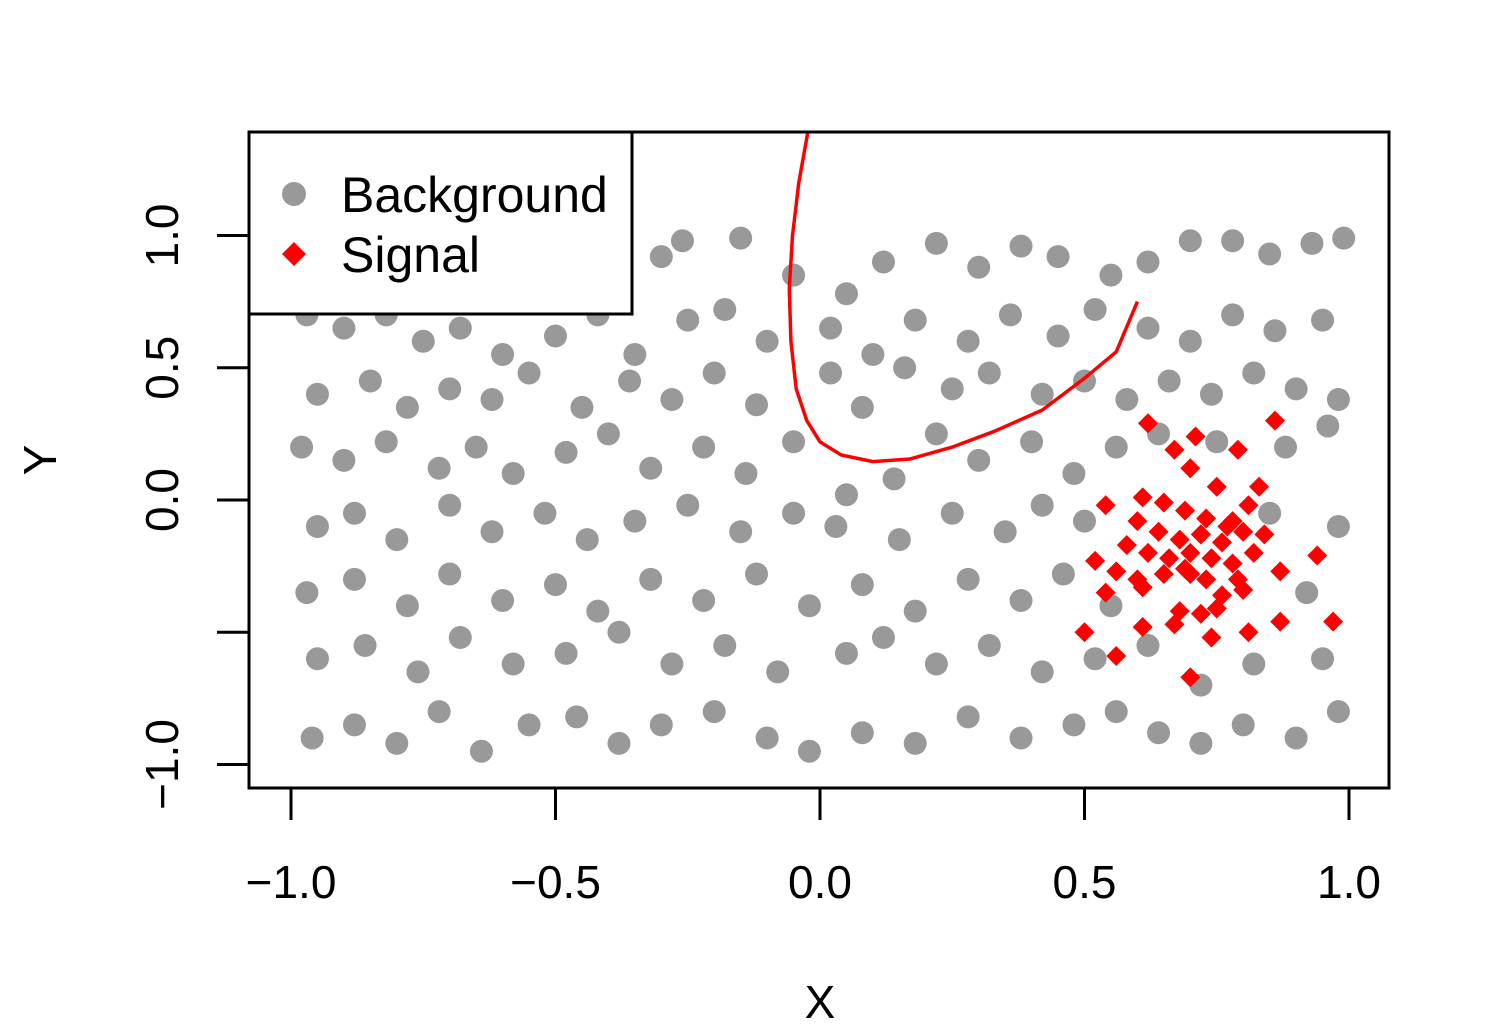 The image size is (1496, 1036). What do you see at coordinates (162, 764) in the screenshot?
I see `y-tick-label: −1.0` at bounding box center [162, 764].